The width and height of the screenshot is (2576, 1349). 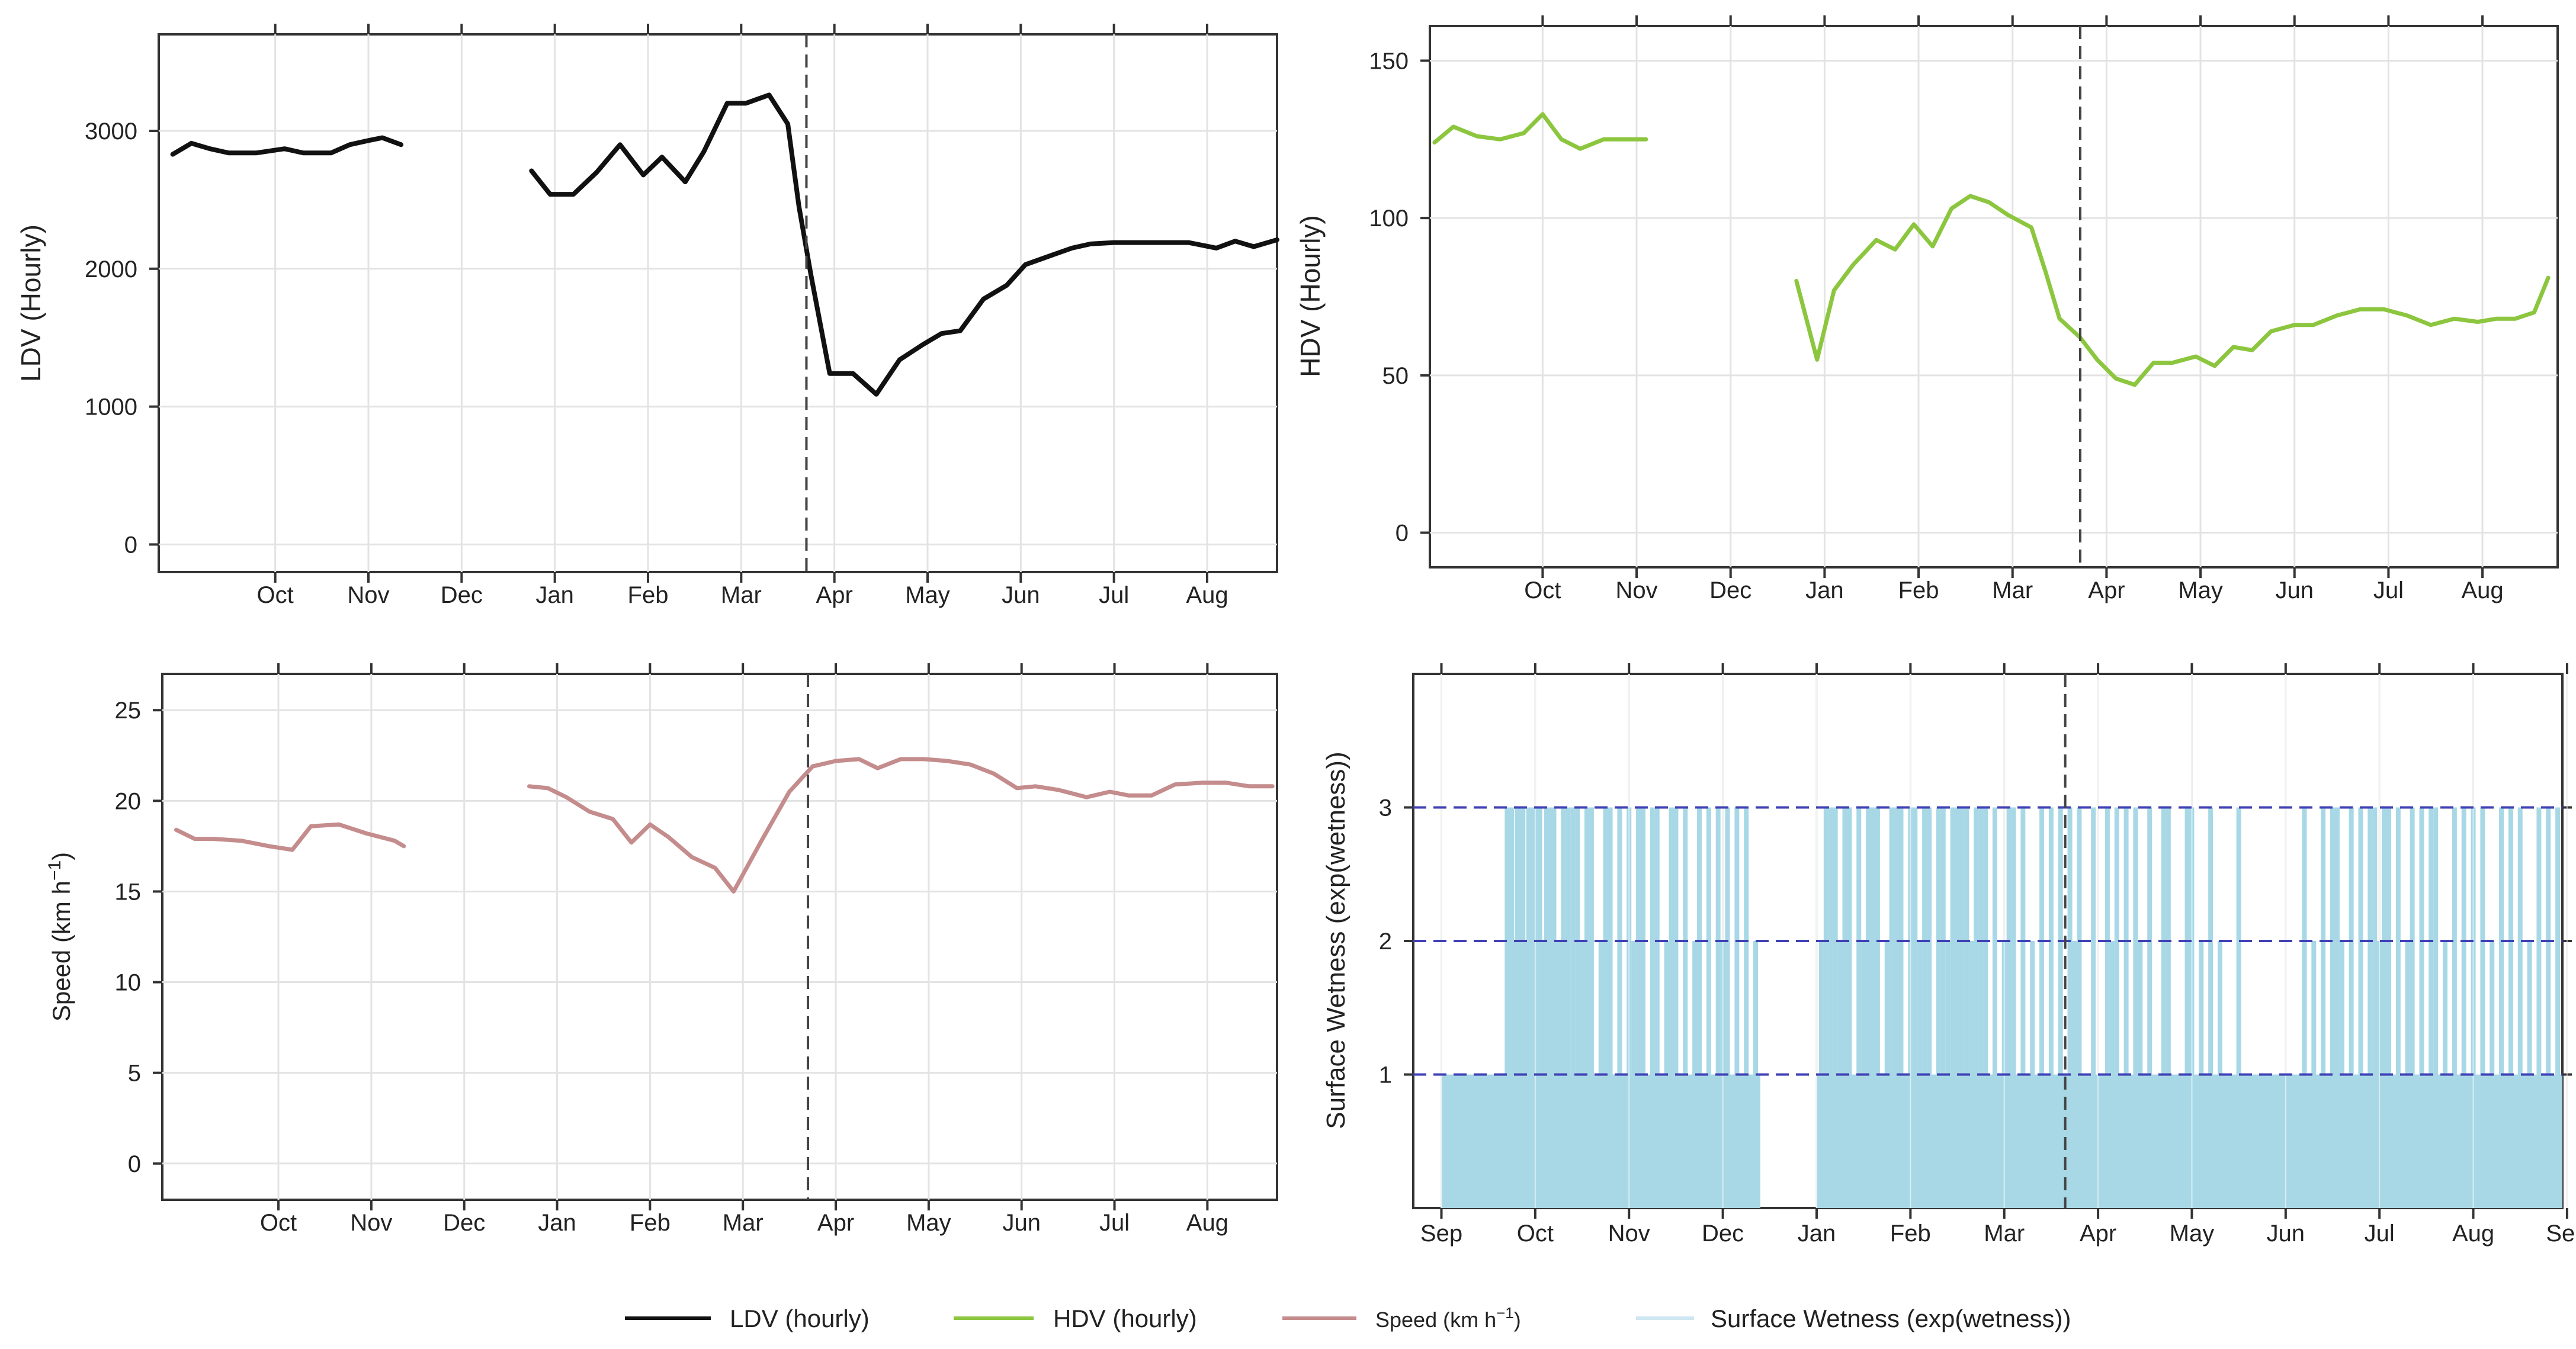 I want to click on legend-label-speed-sup: −1, so click(x=1505, y=1313).